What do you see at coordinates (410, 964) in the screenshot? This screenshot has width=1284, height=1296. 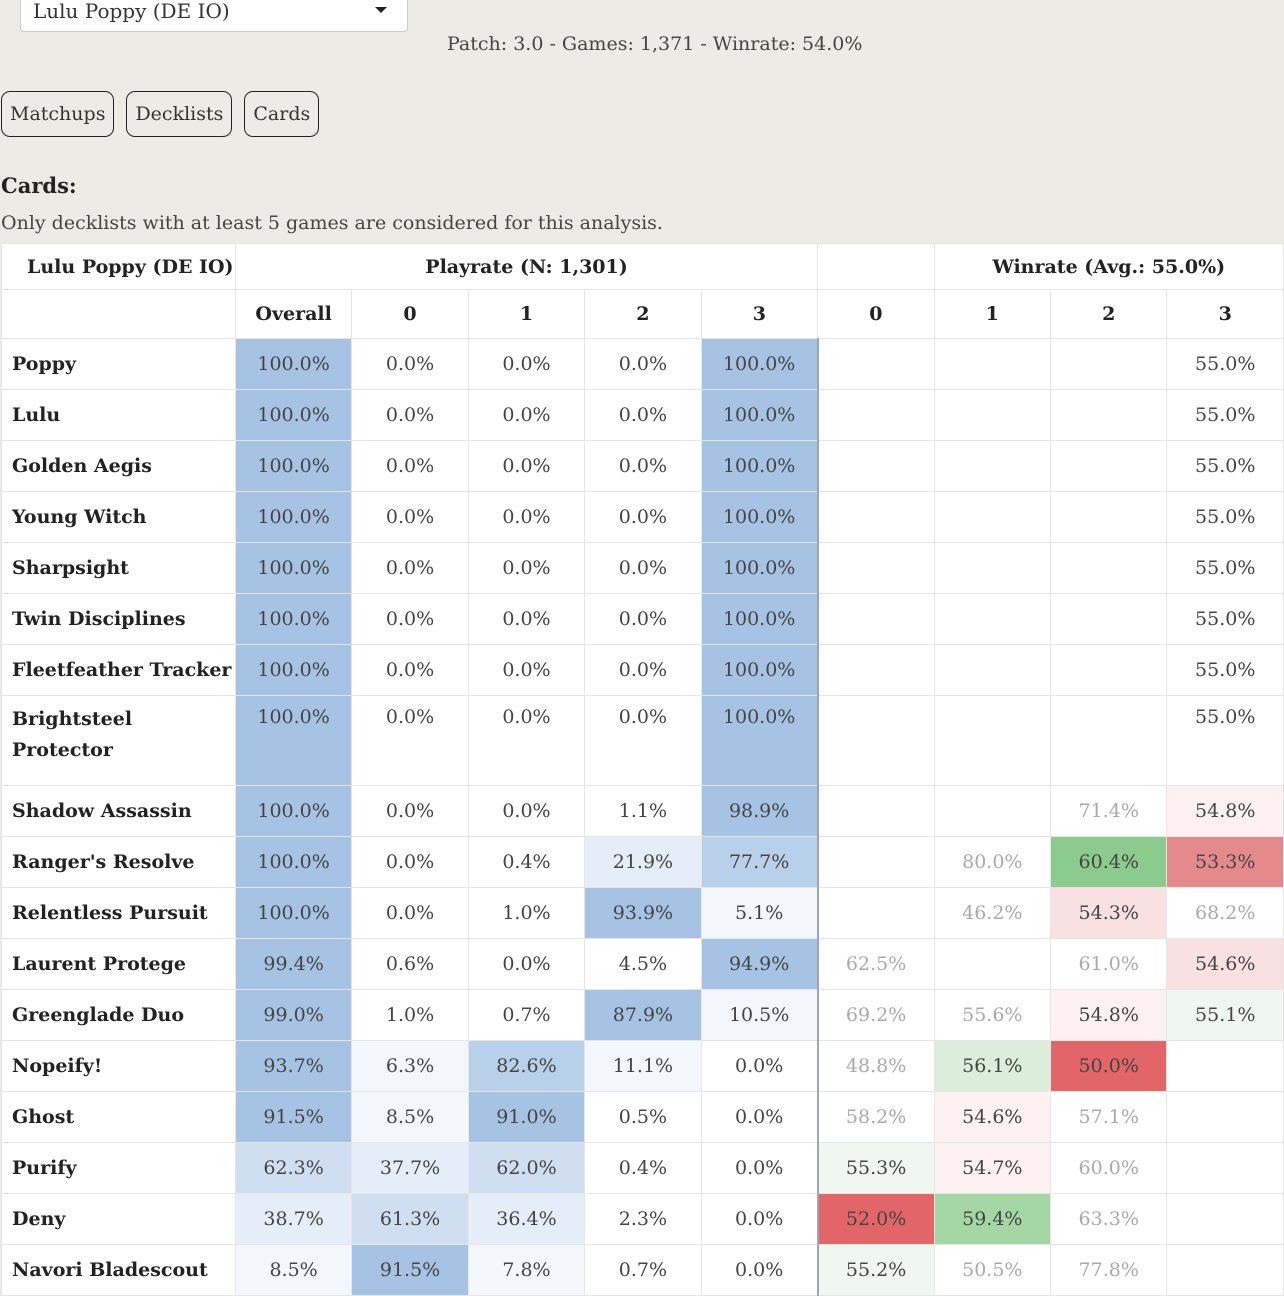 I see `playrate-cell: 0.6%` at bounding box center [410, 964].